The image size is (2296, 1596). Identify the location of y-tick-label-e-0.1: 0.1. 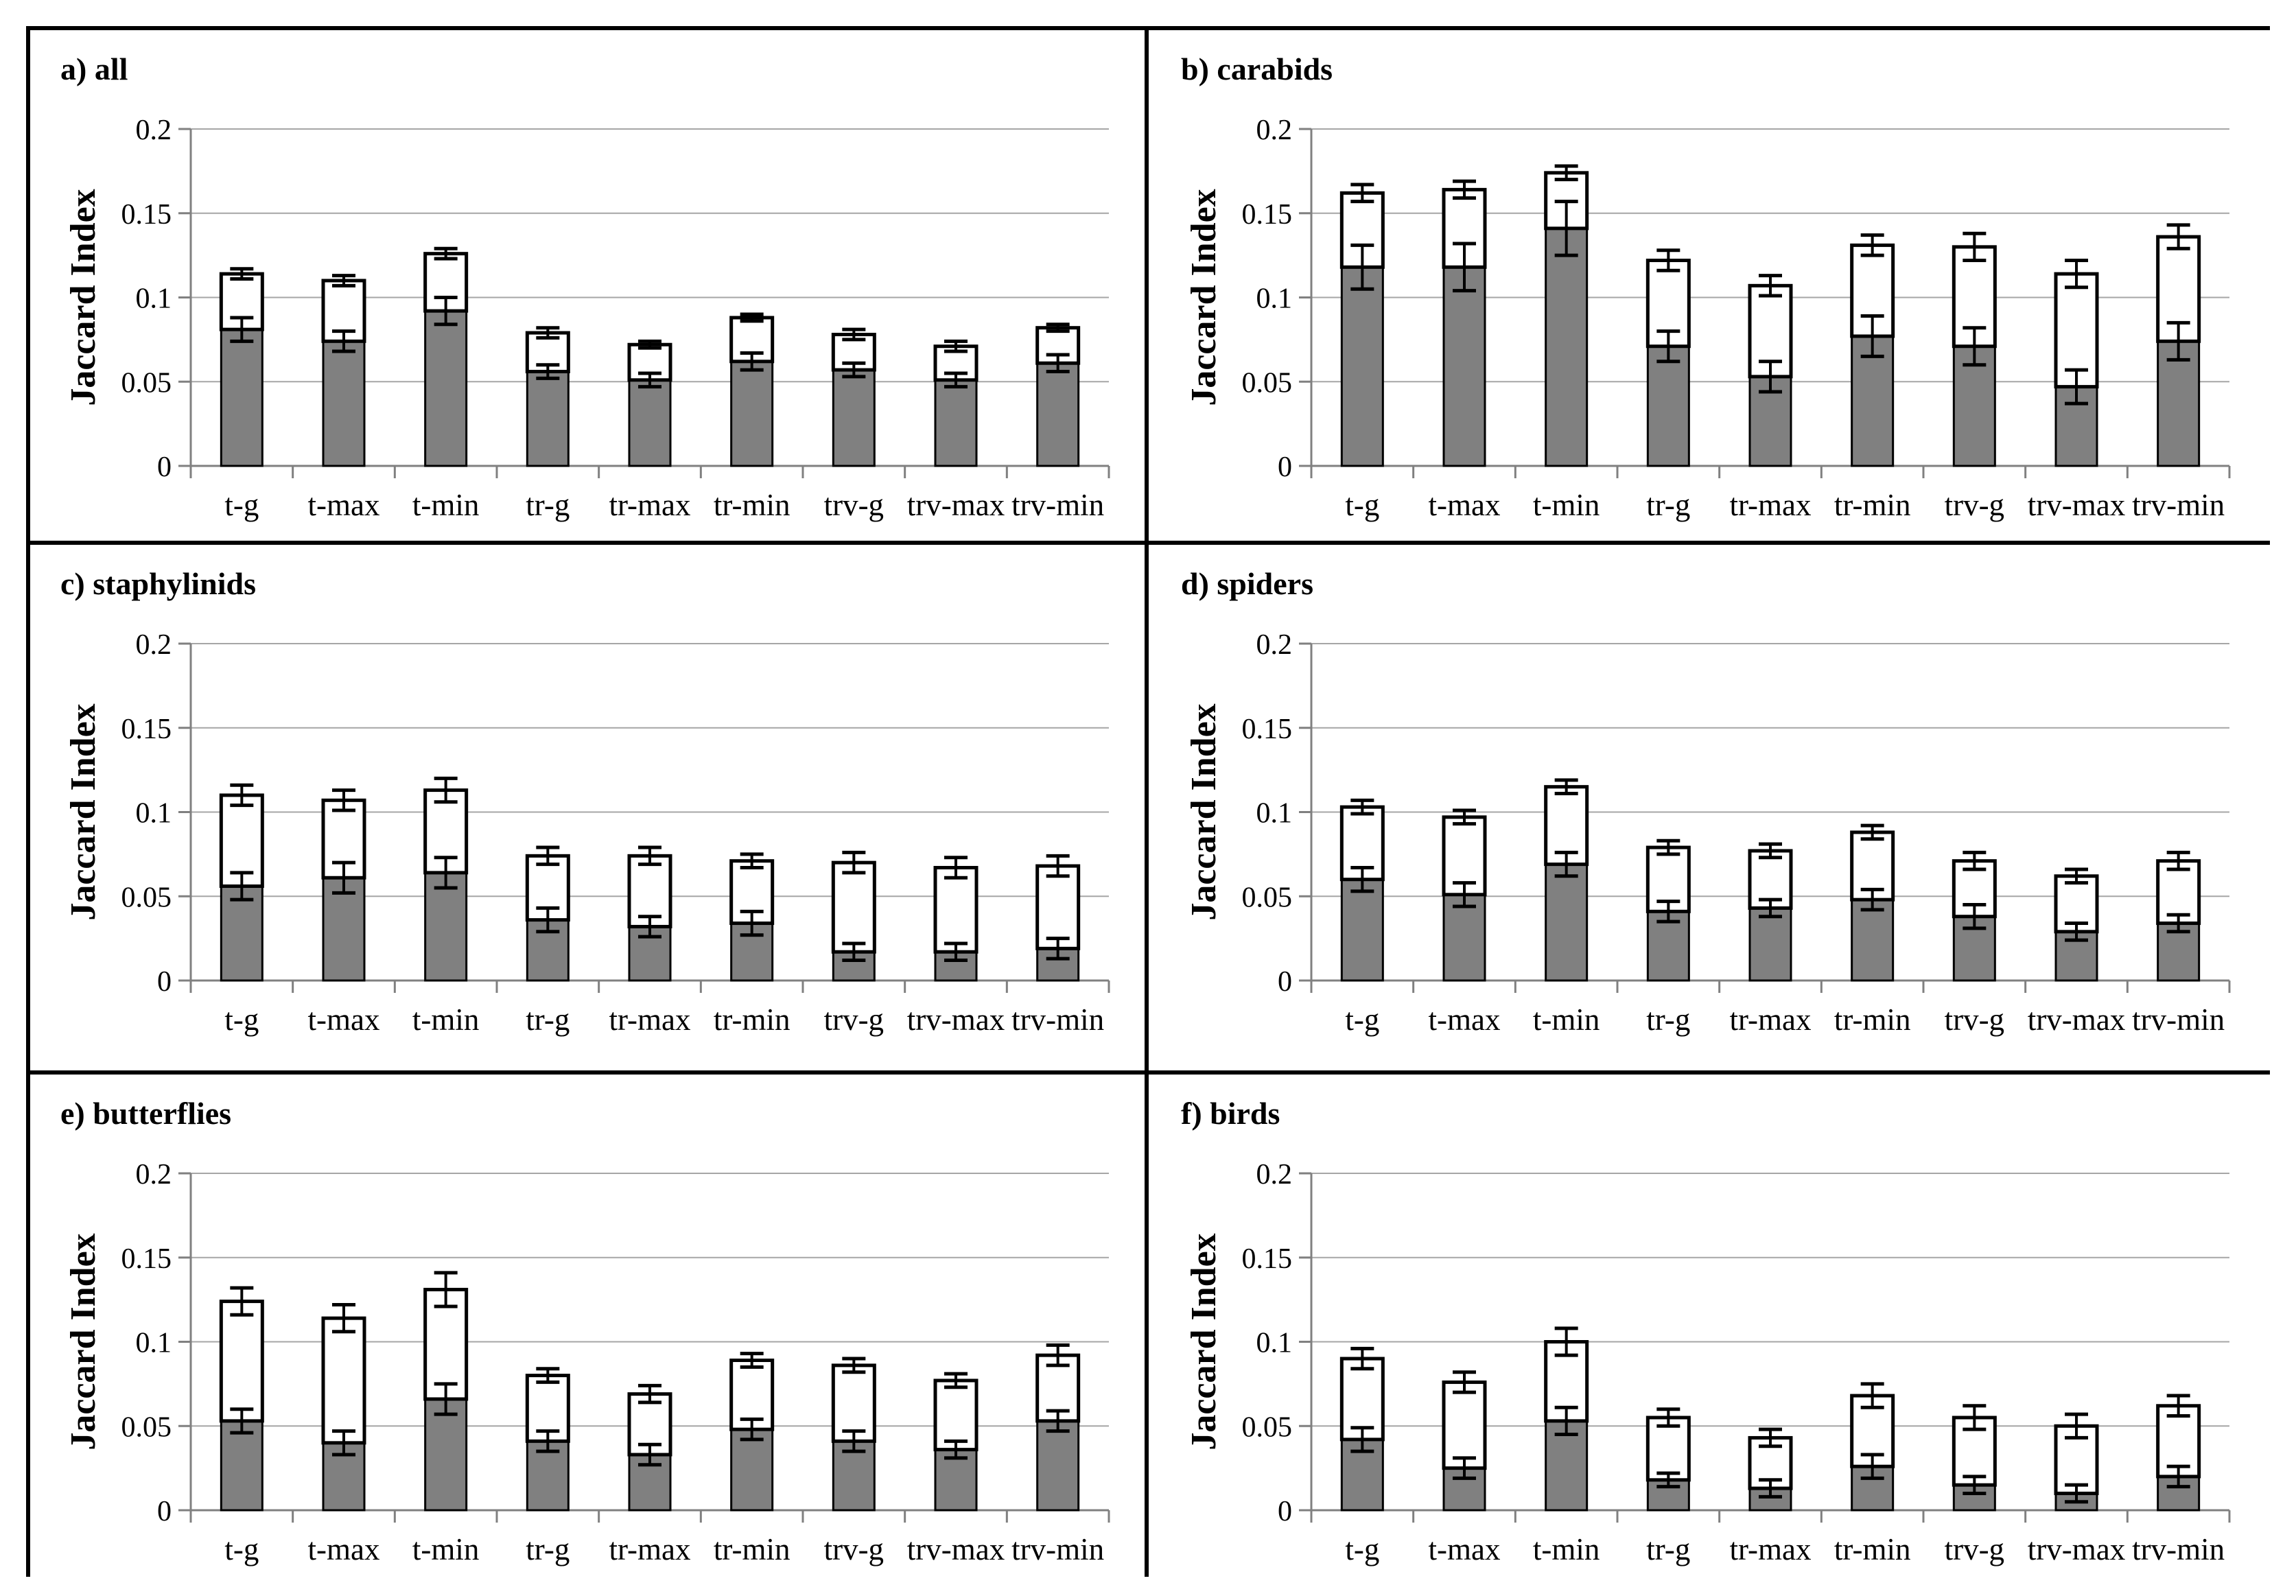
(154, 1343).